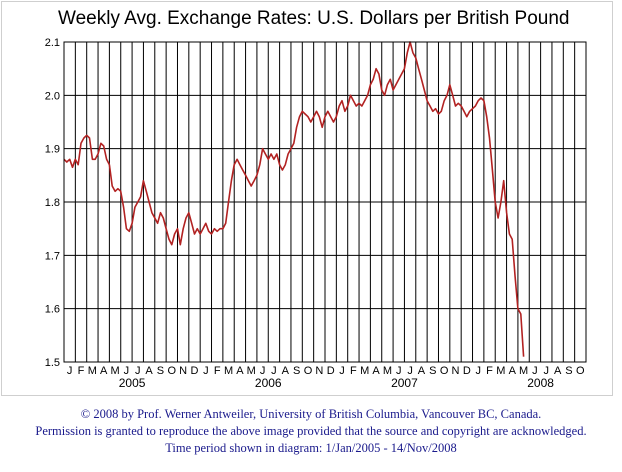 The height and width of the screenshot is (472, 622). I want to click on x-year-label: 2007, so click(404, 383).